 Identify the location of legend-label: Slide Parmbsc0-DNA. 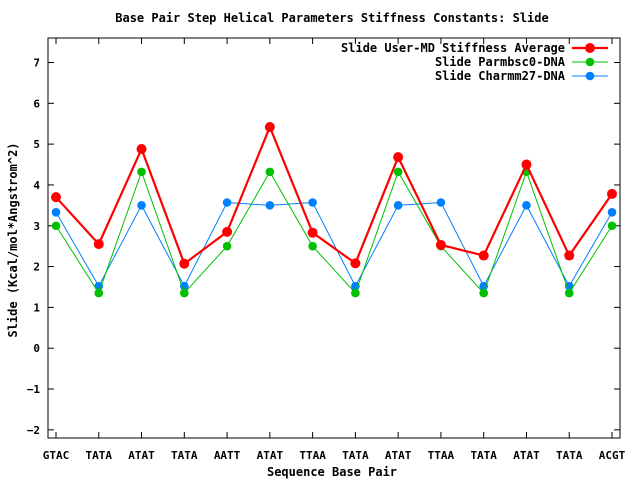
(500, 62).